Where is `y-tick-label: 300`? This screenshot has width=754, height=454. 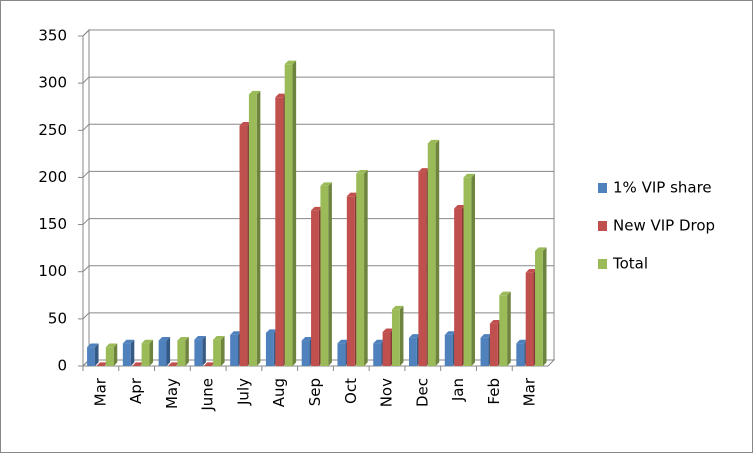
y-tick-label: 300 is located at coordinates (52, 83).